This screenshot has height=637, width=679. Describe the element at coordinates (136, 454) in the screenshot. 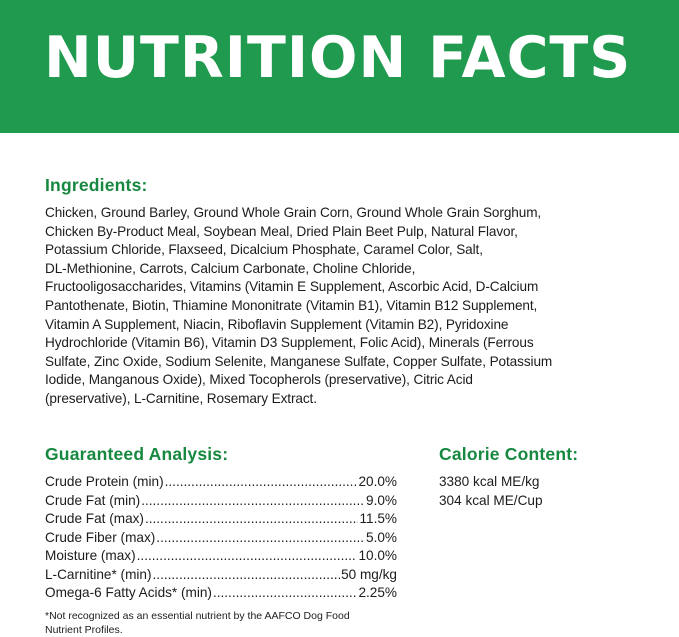

I see `guaranteed-analysis-heading: Guaranteed Analysis:` at that location.